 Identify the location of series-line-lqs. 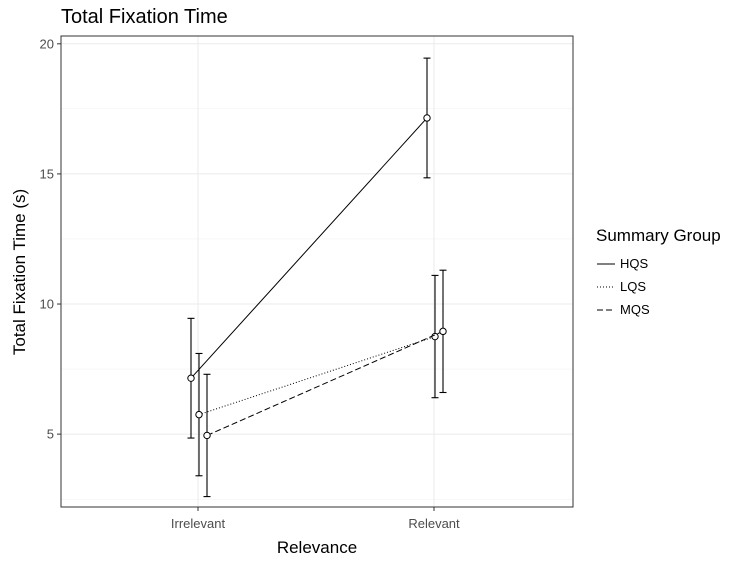
(317, 376).